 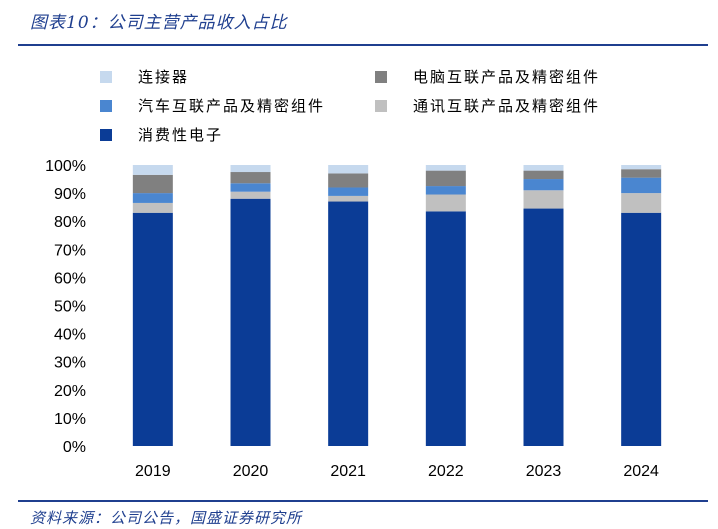 I want to click on legend-item-computer: 电脑互联产品及精密组件, so click(x=487, y=76).